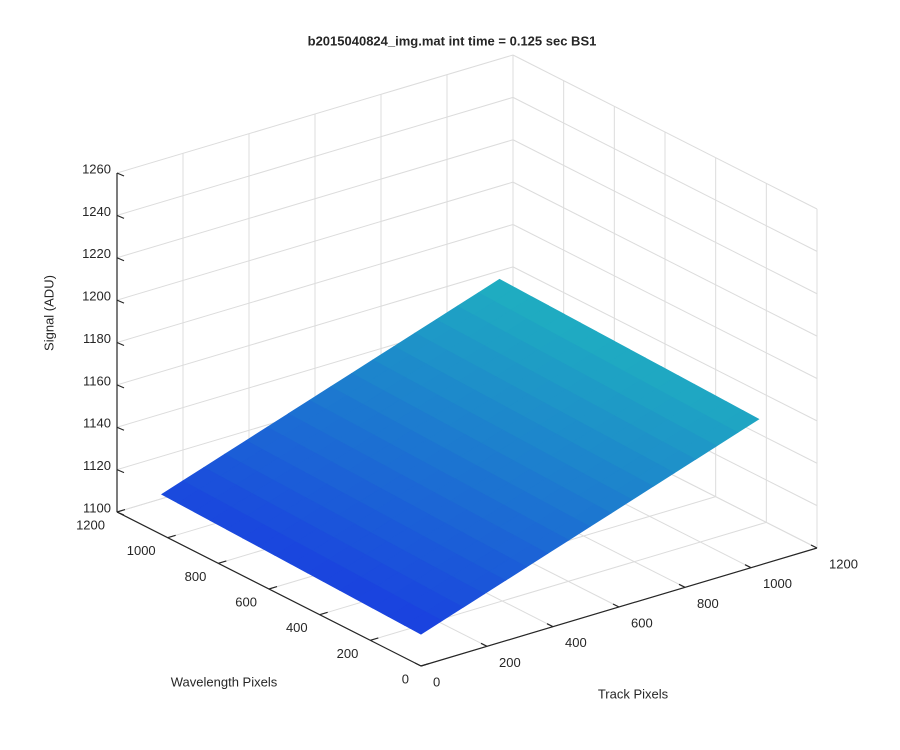 Image resolution: width=900 pixels, height=750 pixels. I want to click on x-tick-label: 600, so click(642, 622).